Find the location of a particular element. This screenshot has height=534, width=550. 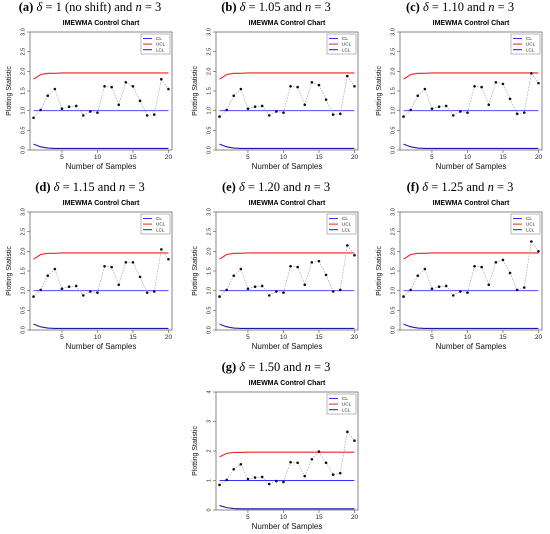

delta-value: 1.10 is located at coordinates (453, 7).